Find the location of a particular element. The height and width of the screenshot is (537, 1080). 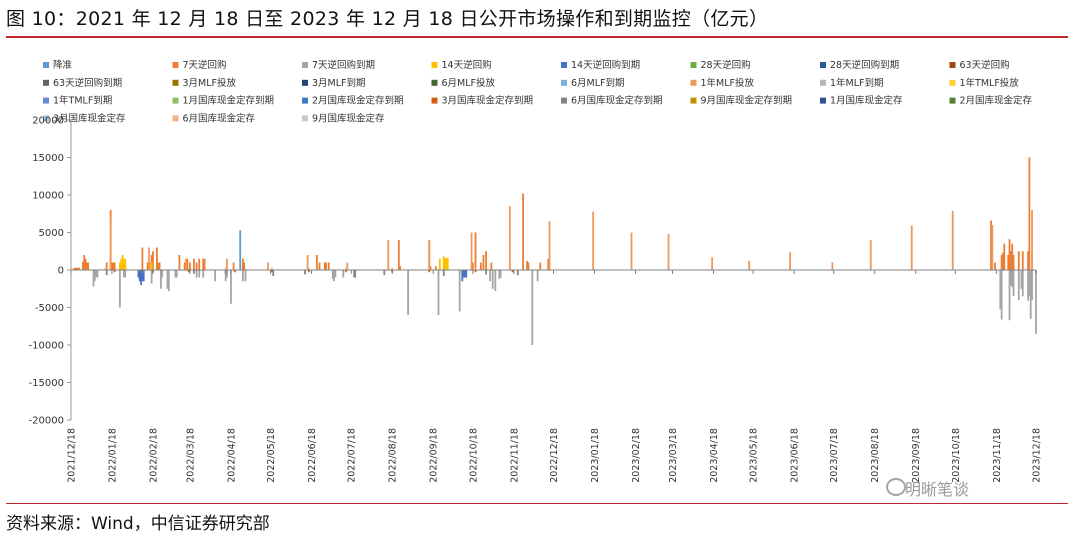

x-tick-label: 2022/04/18 is located at coordinates (231, 455).